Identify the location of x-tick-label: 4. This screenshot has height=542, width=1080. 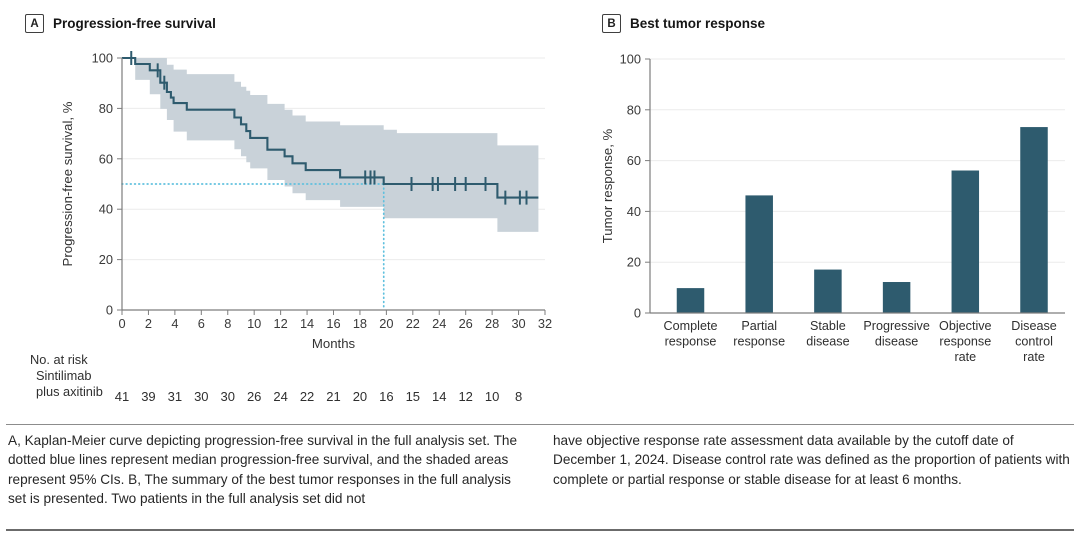
(174, 323).